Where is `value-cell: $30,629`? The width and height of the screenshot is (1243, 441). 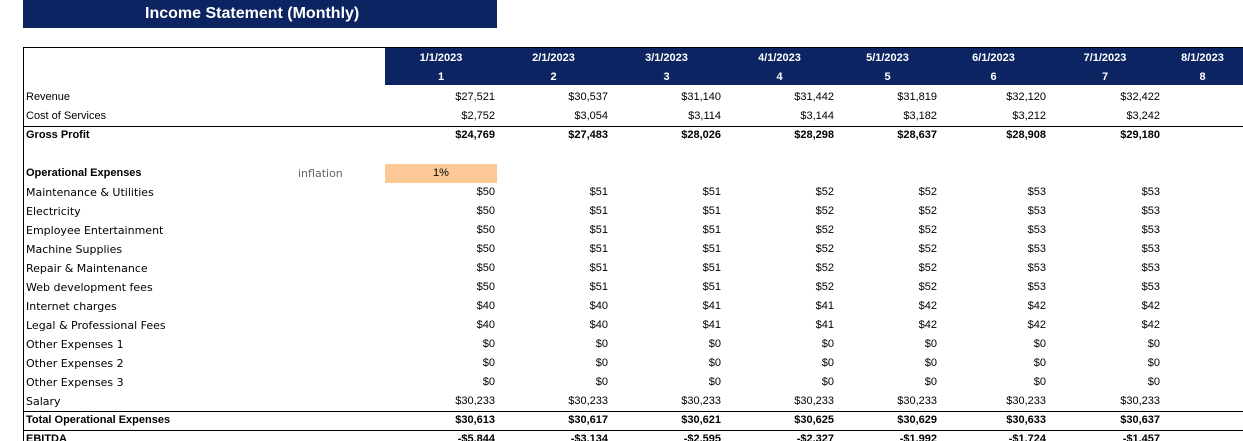
value-cell: $30,629 is located at coordinates (917, 420).